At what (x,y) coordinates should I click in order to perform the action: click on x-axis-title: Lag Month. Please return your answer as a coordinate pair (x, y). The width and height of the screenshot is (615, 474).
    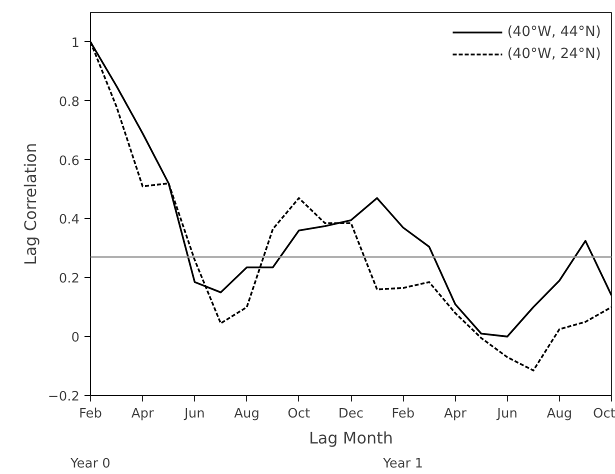
    Looking at the image, I should click on (351, 438).